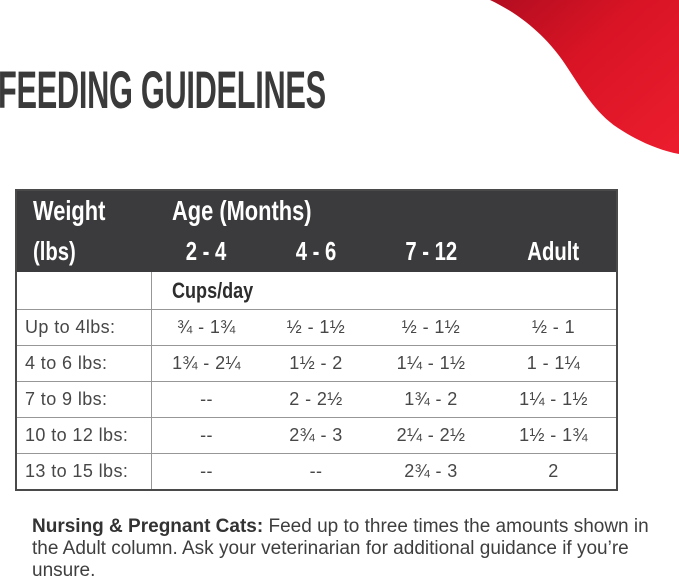 The width and height of the screenshot is (679, 585). What do you see at coordinates (553, 471) in the screenshot?
I see `cell-value: 2` at bounding box center [553, 471].